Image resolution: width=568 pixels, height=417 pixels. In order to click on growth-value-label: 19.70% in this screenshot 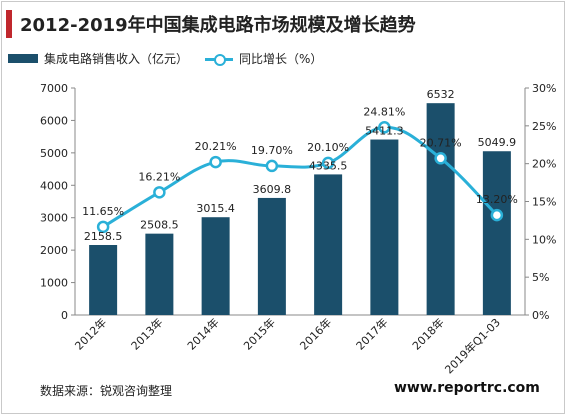, I will do `click(272, 150)`.